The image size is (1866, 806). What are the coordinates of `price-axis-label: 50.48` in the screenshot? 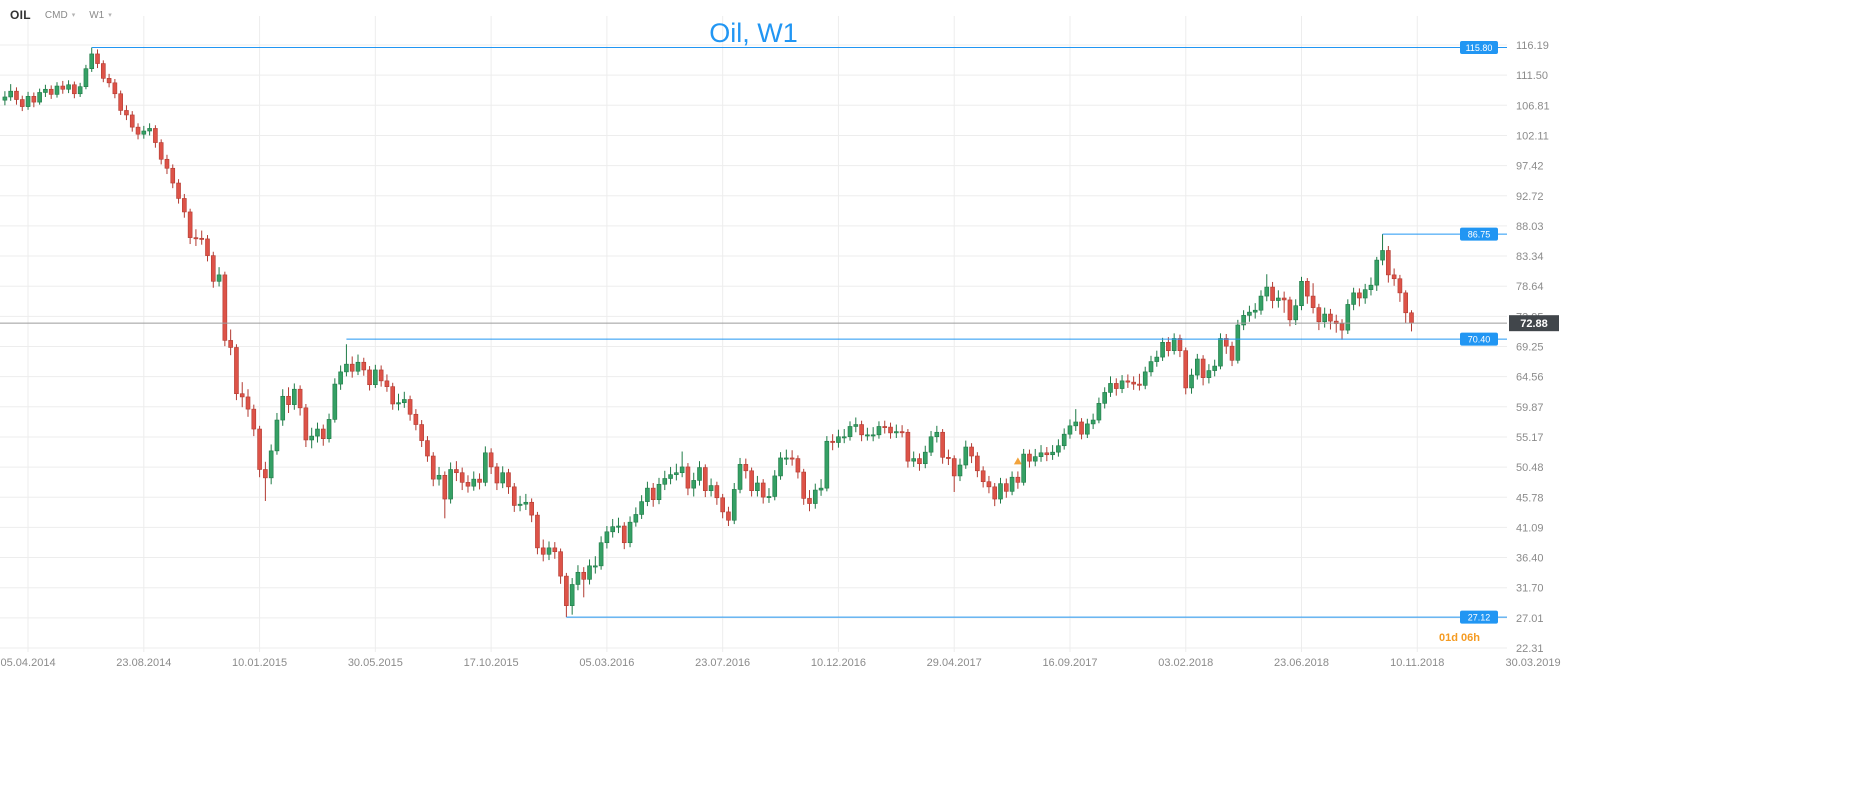 It's located at (1530, 468).